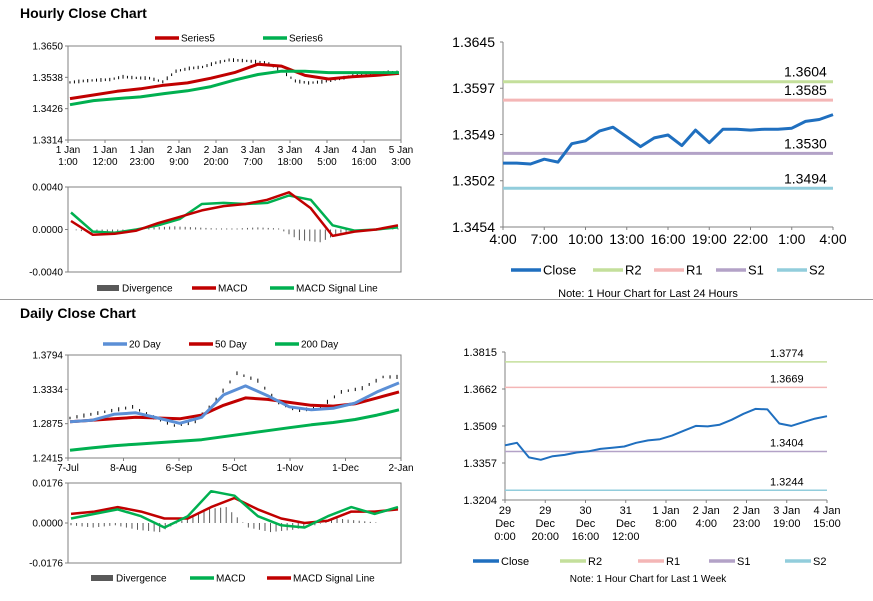  Describe the element at coordinates (666, 434) in the screenshot. I see `daily-sr-close-line` at that location.